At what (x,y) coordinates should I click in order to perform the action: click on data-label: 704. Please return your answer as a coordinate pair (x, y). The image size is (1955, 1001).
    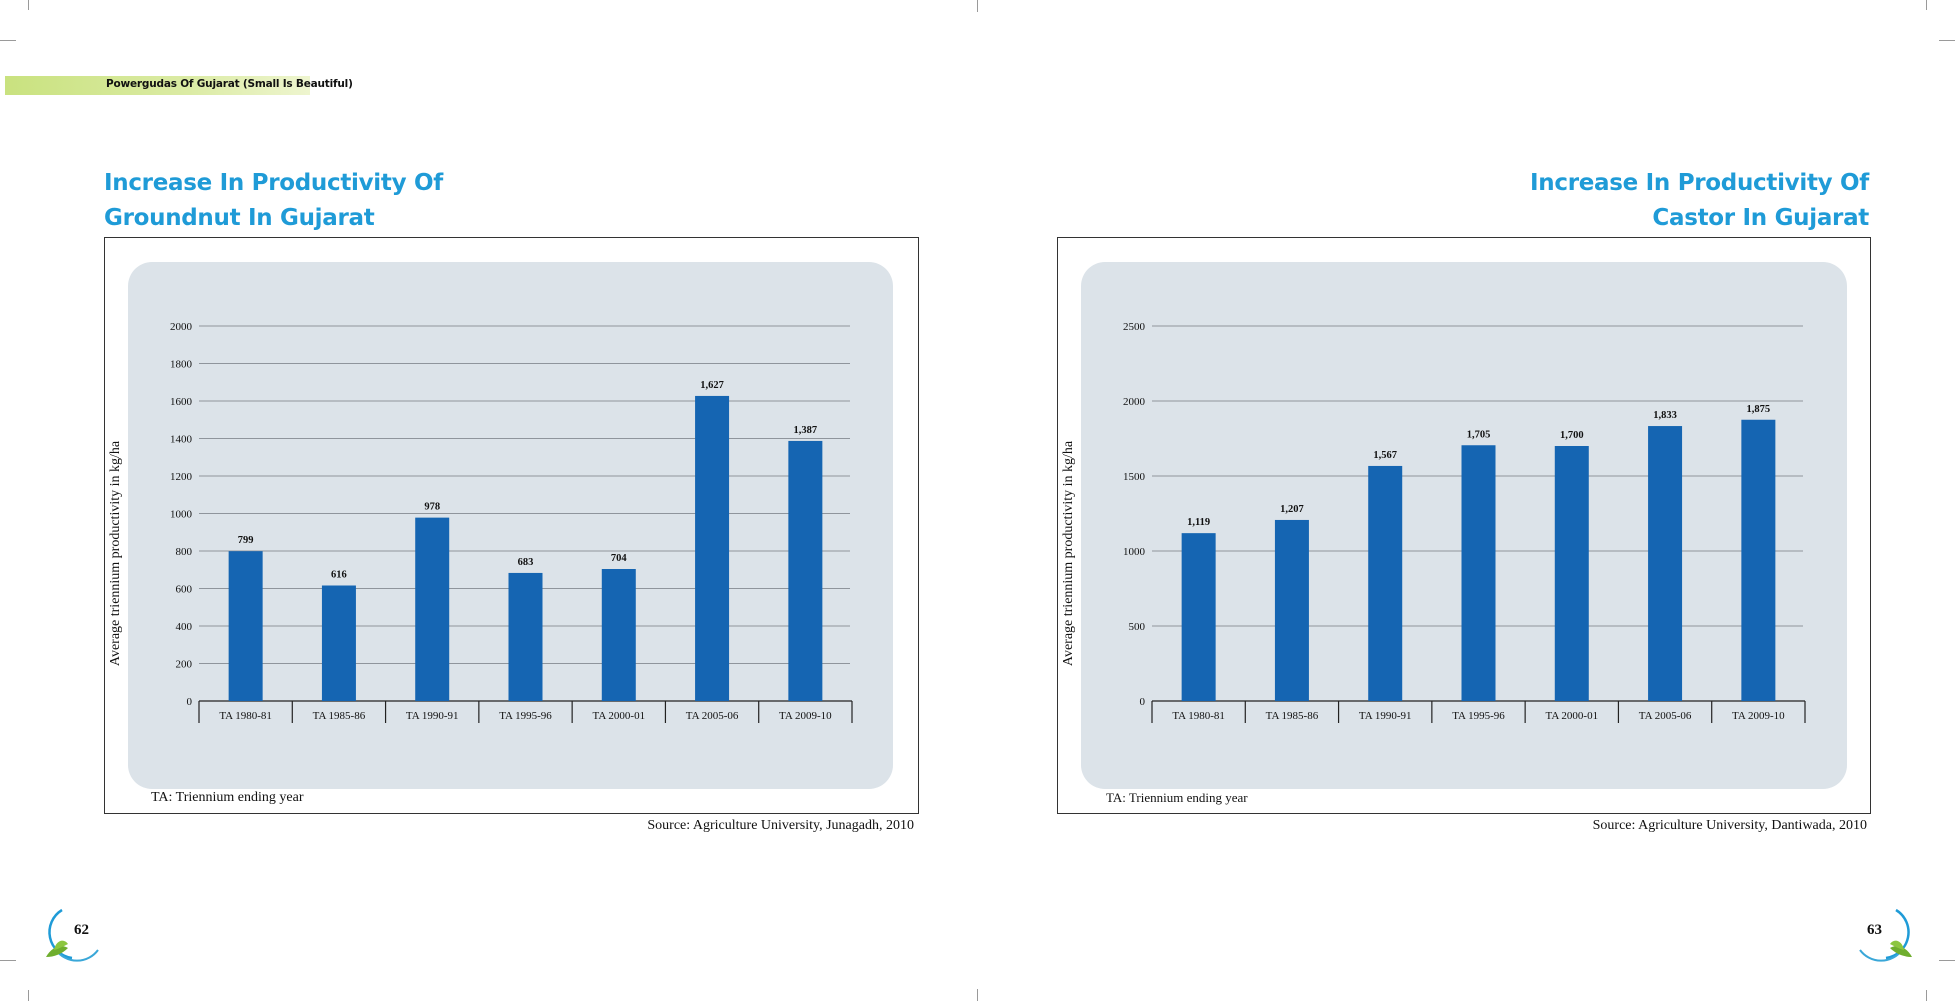
    Looking at the image, I should click on (619, 558).